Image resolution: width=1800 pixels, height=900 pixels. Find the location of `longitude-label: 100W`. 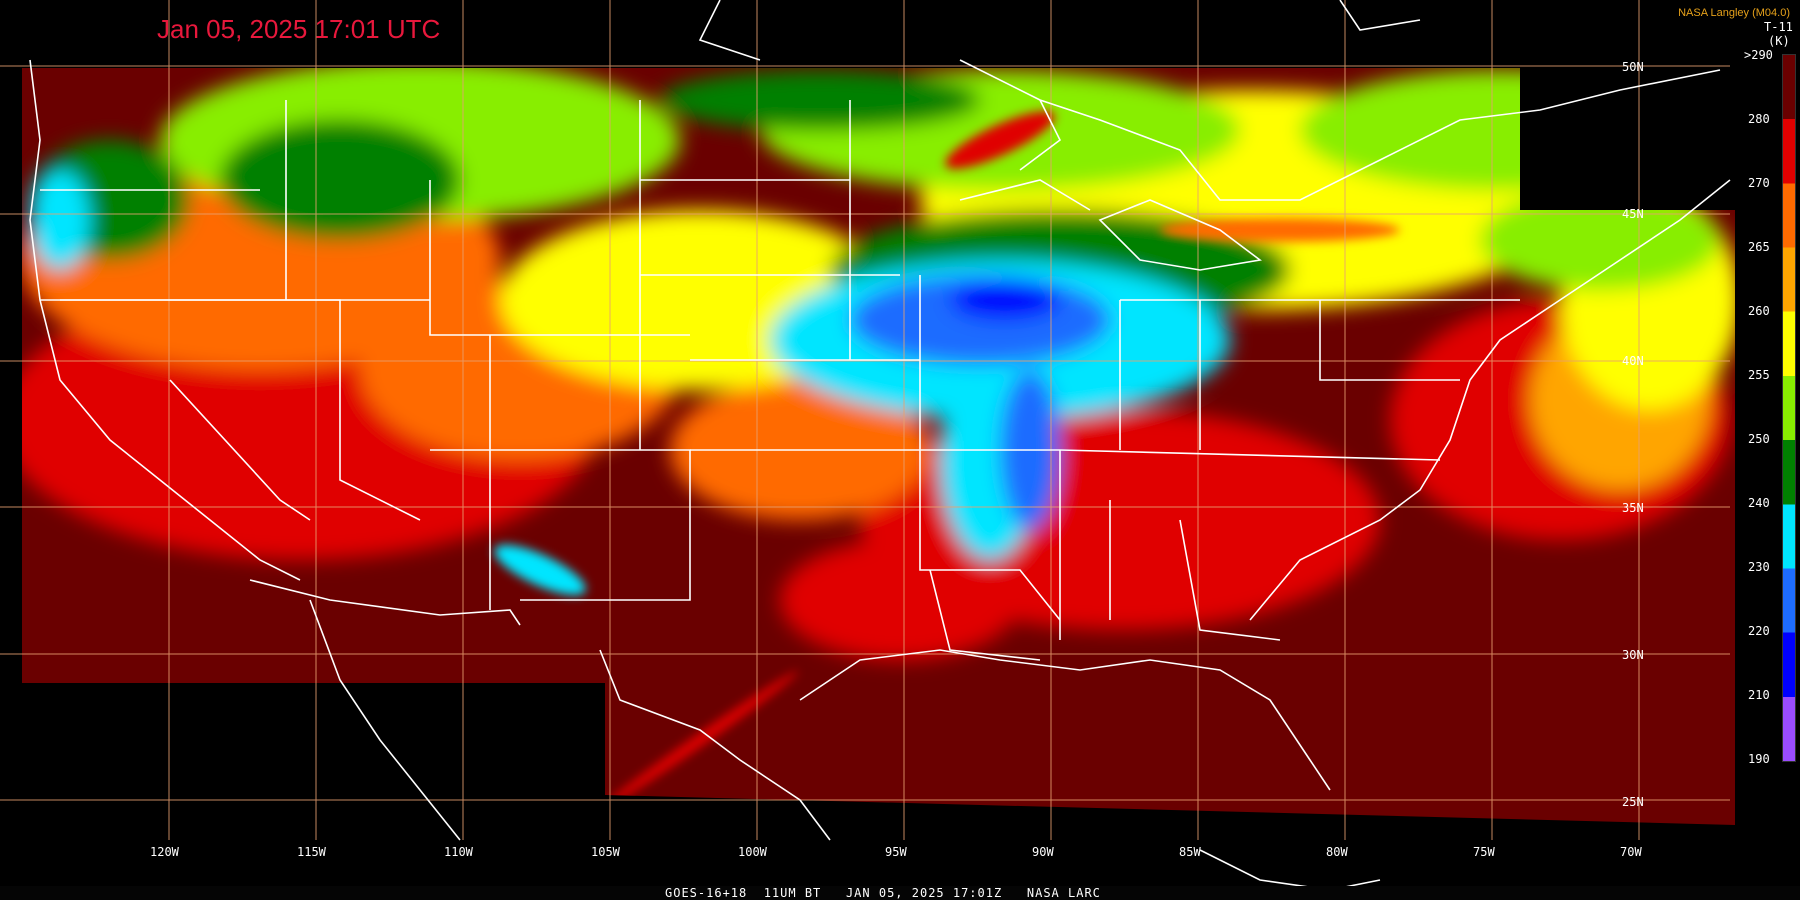

longitude-label: 100W is located at coordinates (752, 852).